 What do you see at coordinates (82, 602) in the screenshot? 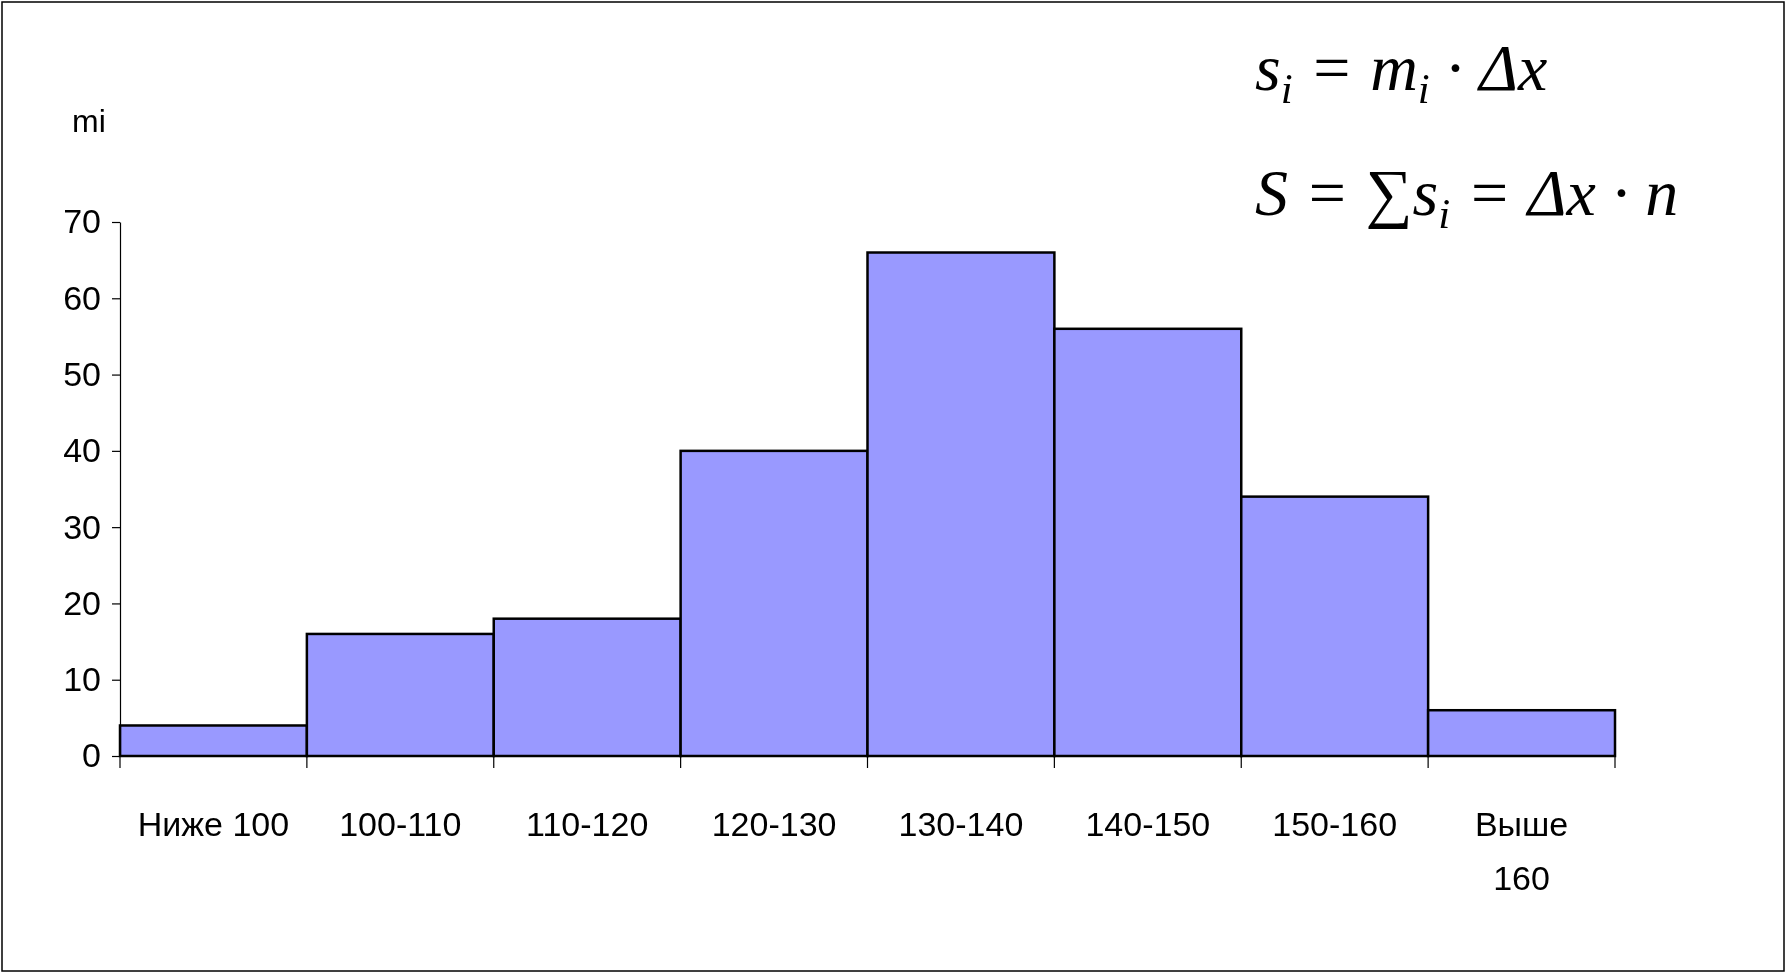
I see `y-tick-label: 20` at bounding box center [82, 602].